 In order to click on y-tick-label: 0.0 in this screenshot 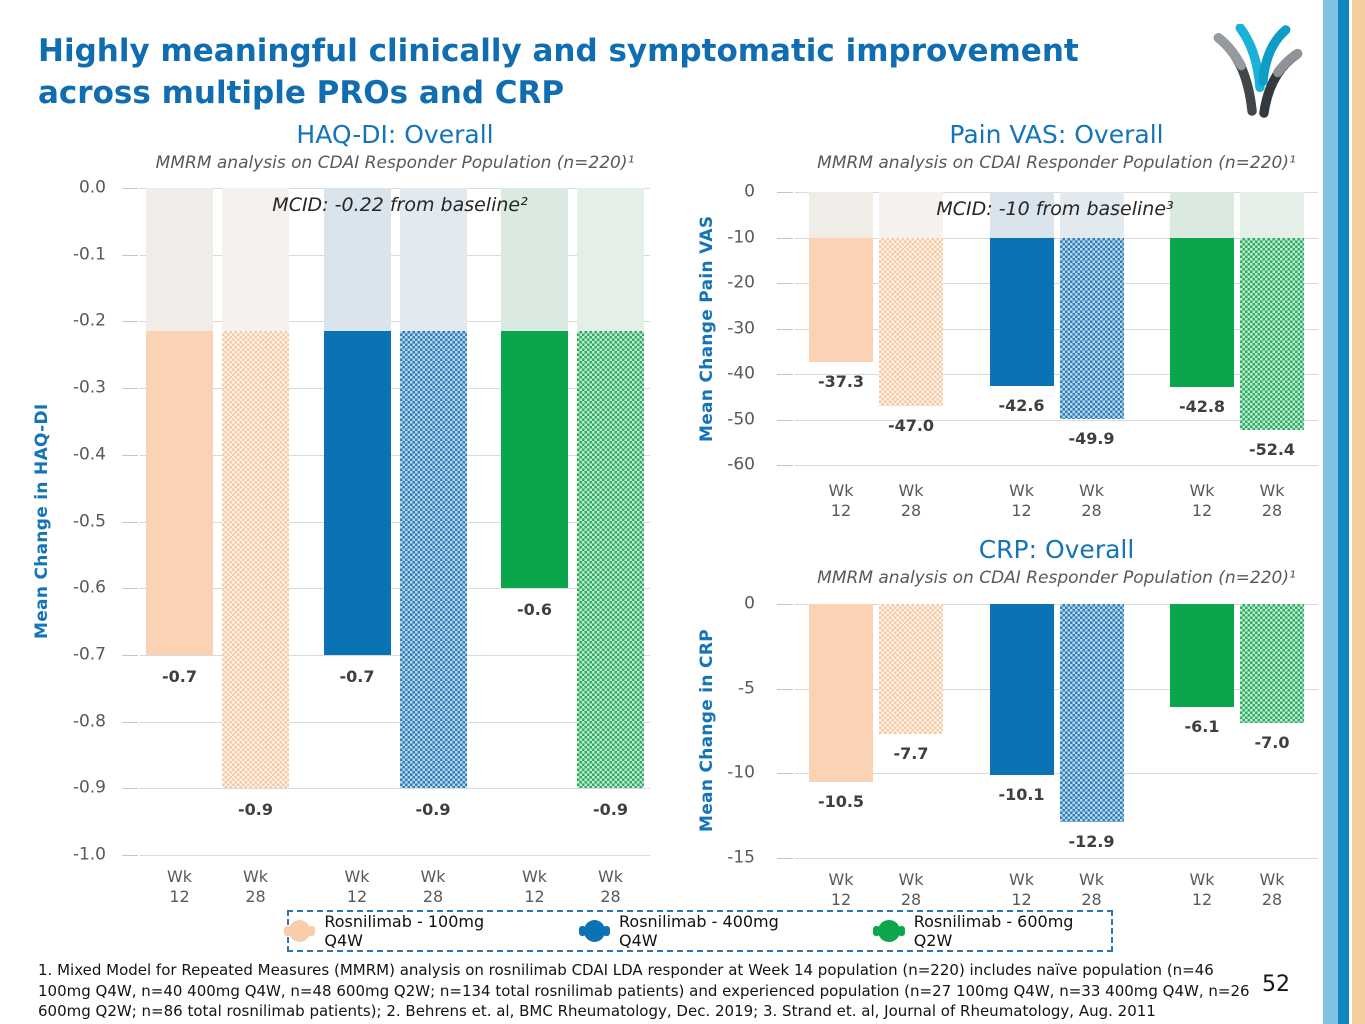, I will do `click(92, 187)`.